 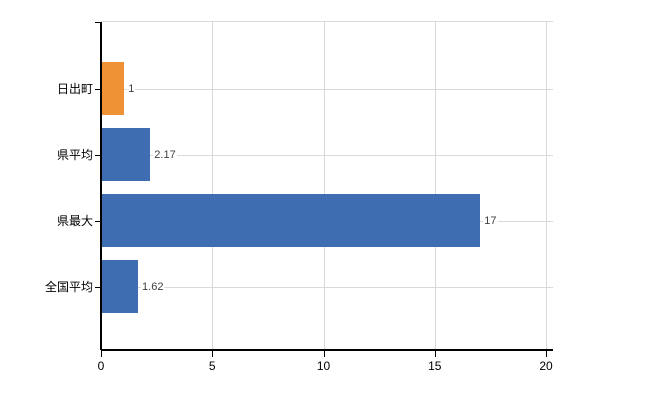 I want to click on category-label-2: 県最大, so click(x=74, y=220).